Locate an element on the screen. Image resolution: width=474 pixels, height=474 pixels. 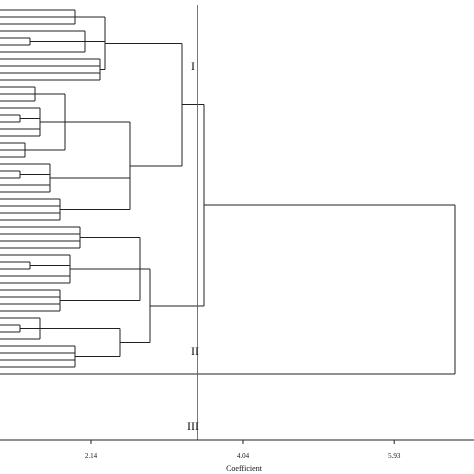
x-axis-tick-label: 4.04 is located at coordinates (243, 456).